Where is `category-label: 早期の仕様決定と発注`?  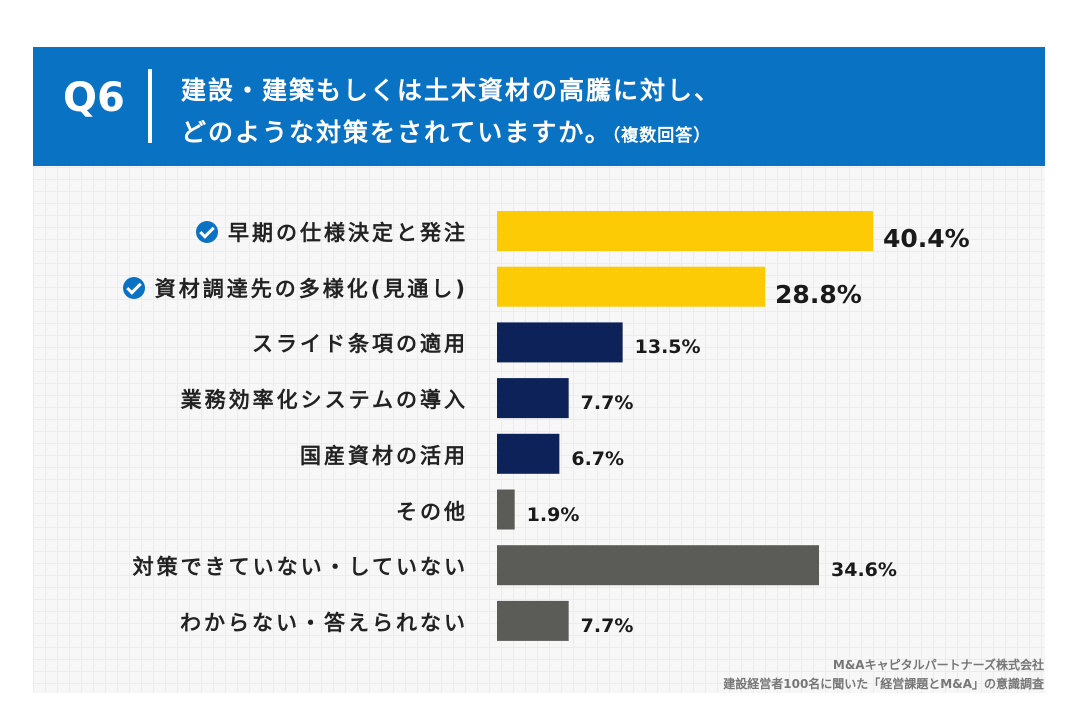
category-label: 早期の仕様決定と発注 is located at coordinates (332, 232).